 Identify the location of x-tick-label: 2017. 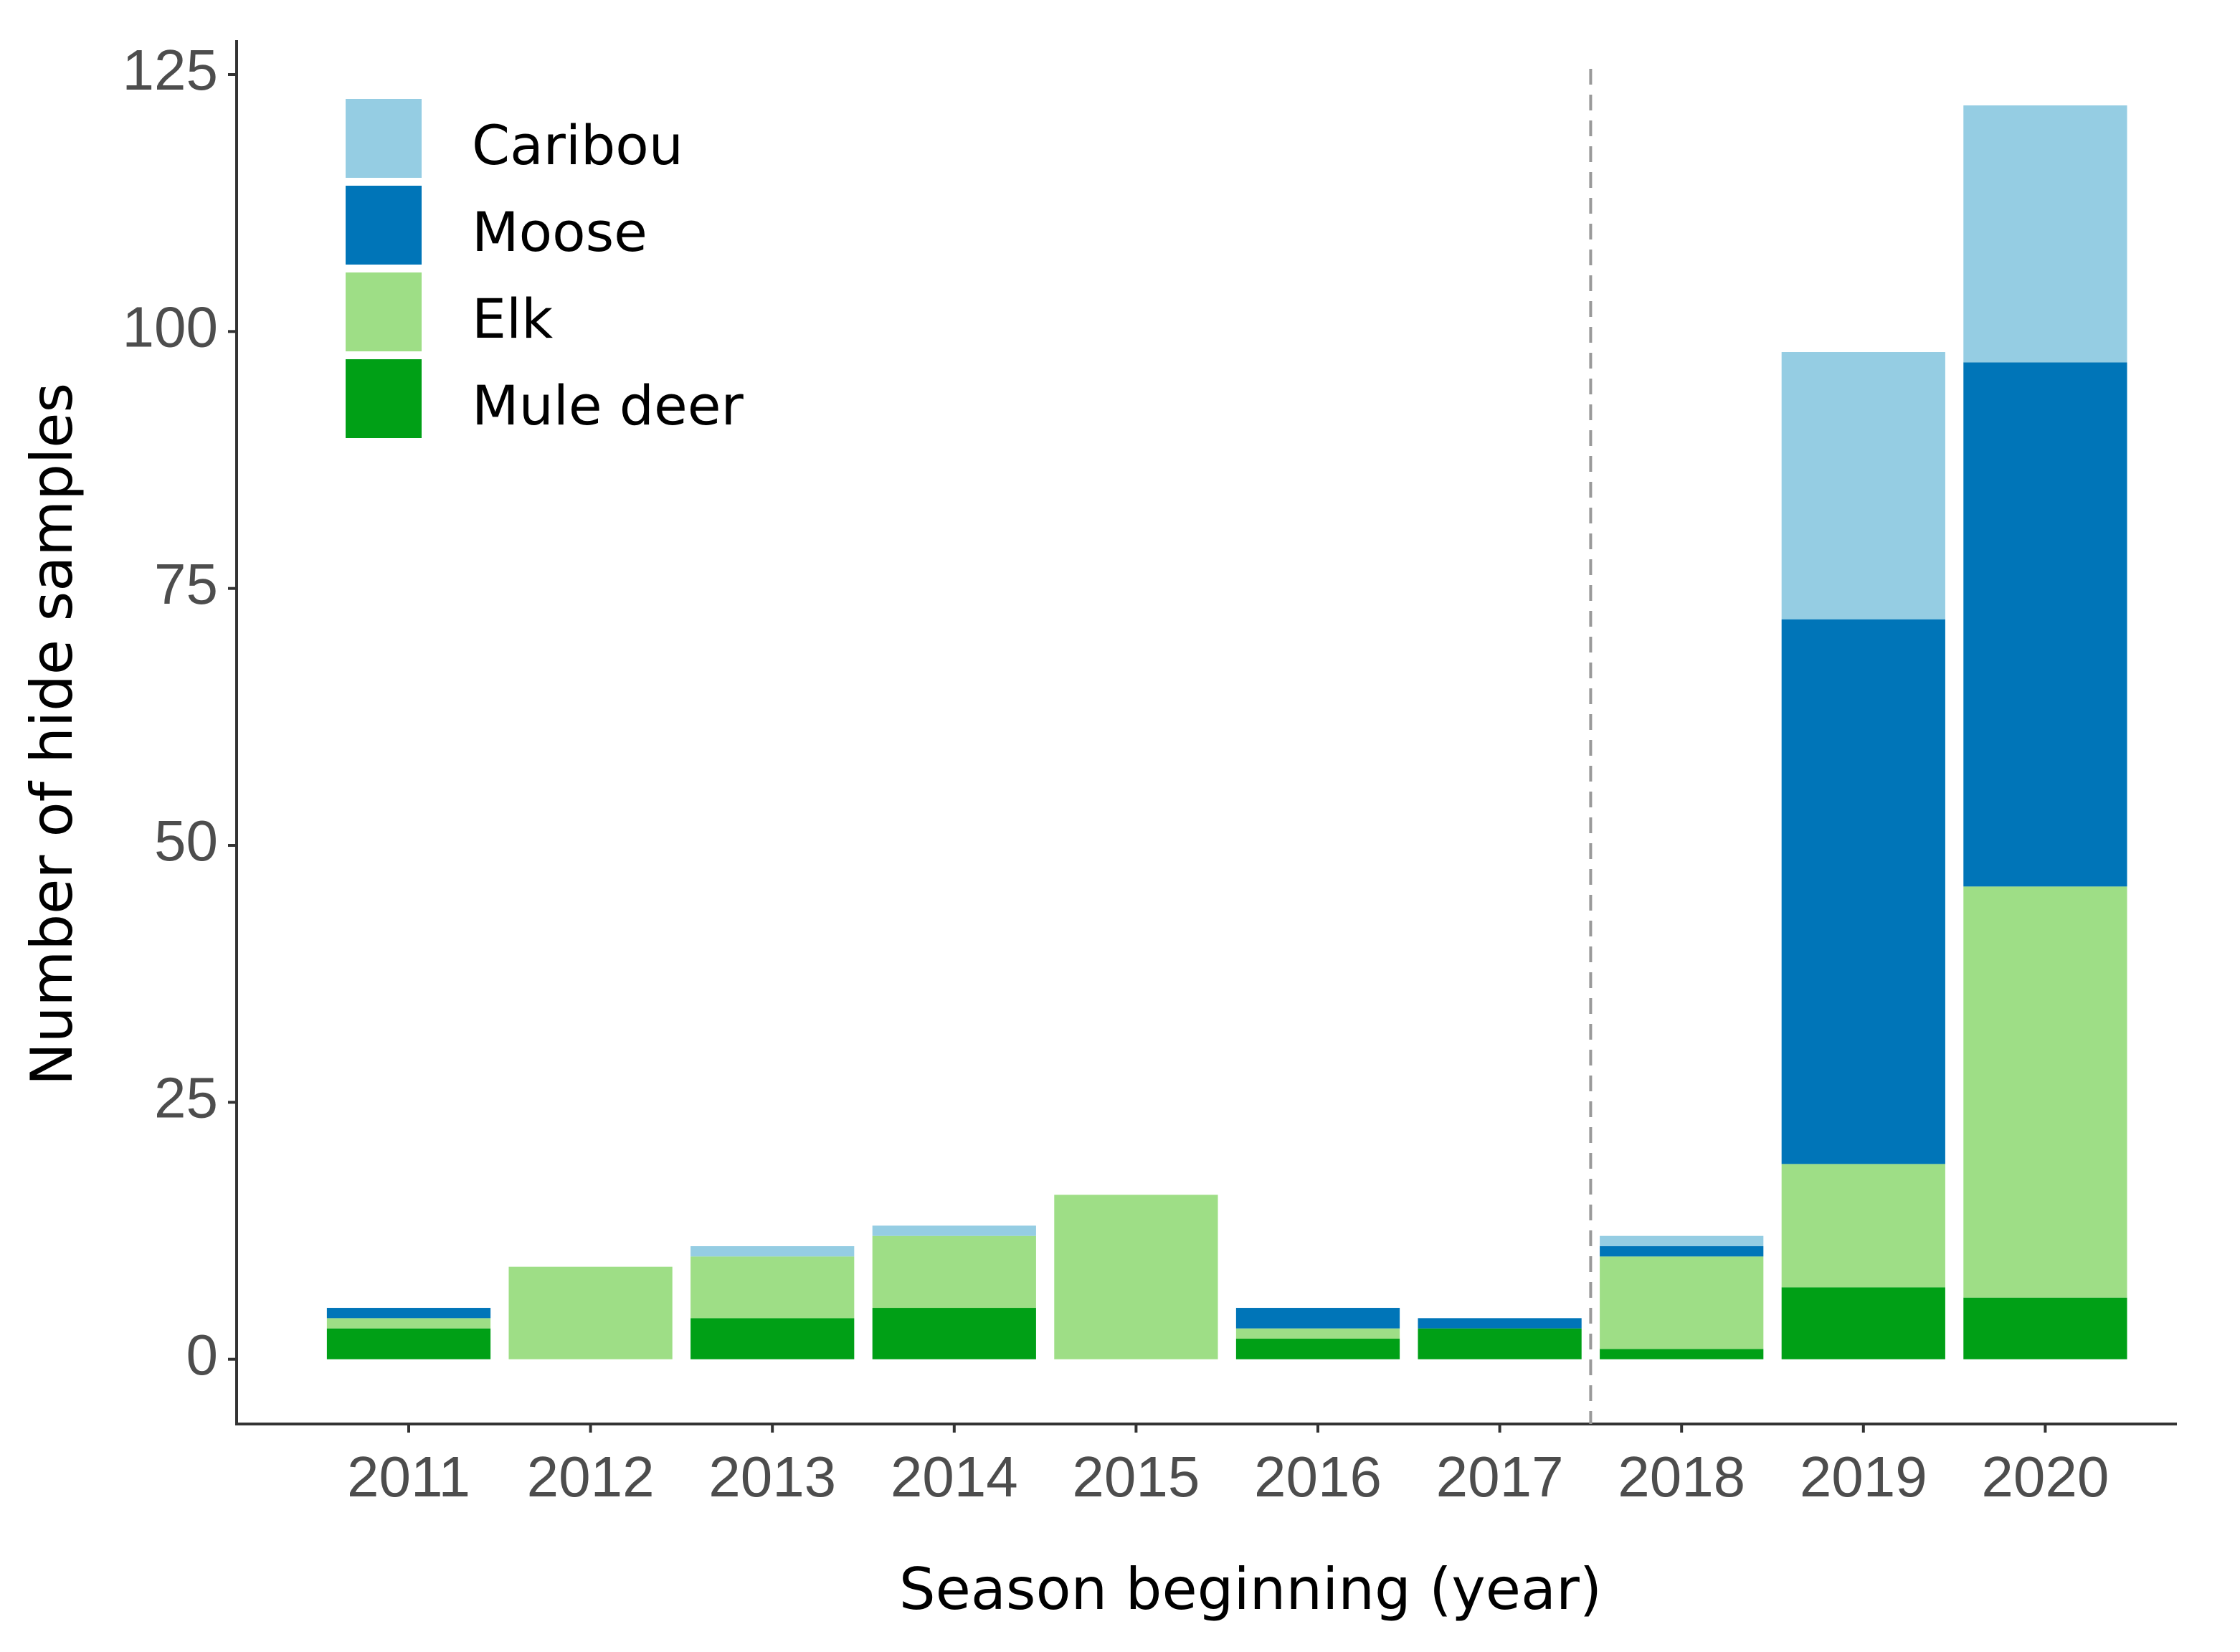
(1500, 1477).